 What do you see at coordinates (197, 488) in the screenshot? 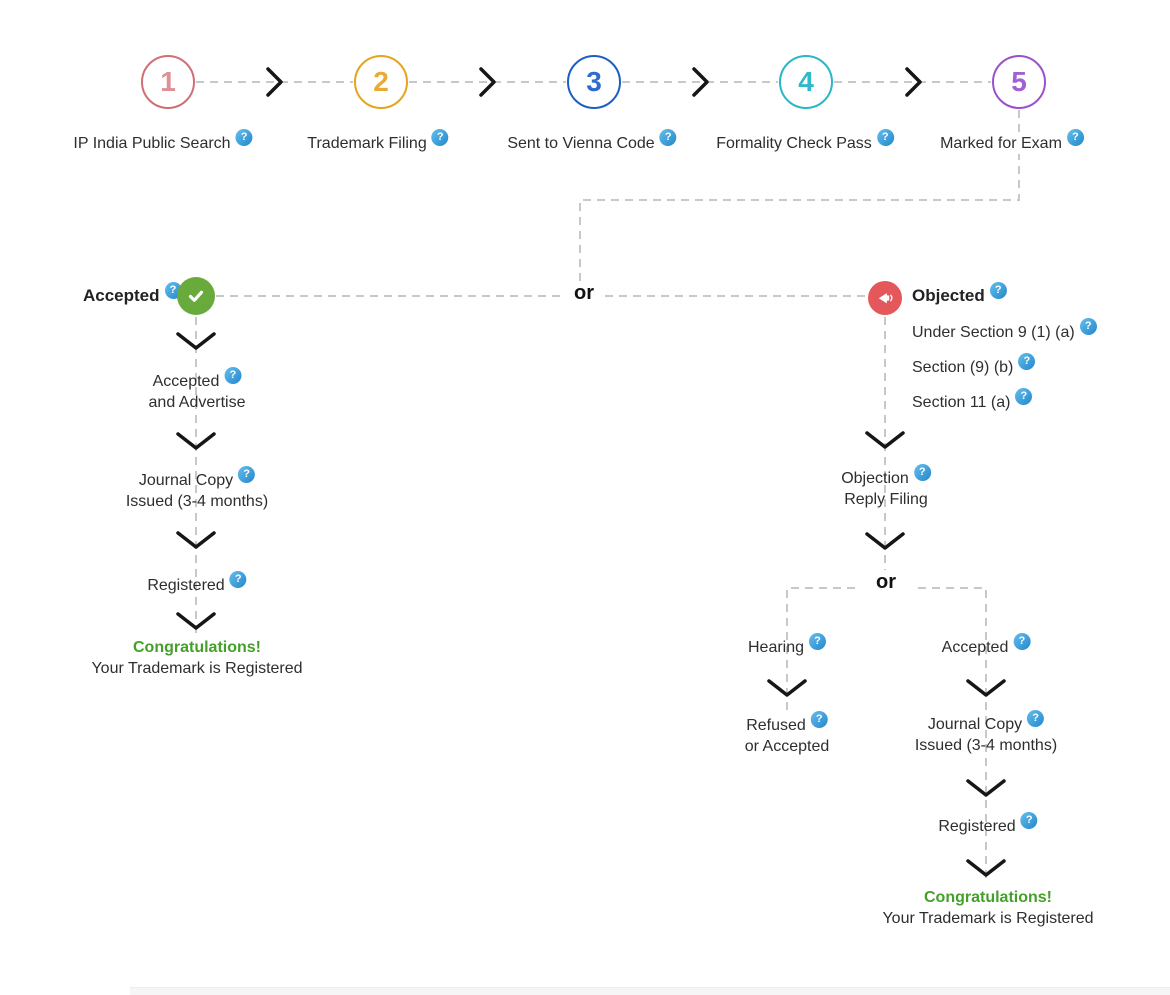
I see `journal-copy-left-label: Journal Copy? Issued (3-4 months)` at bounding box center [197, 488].